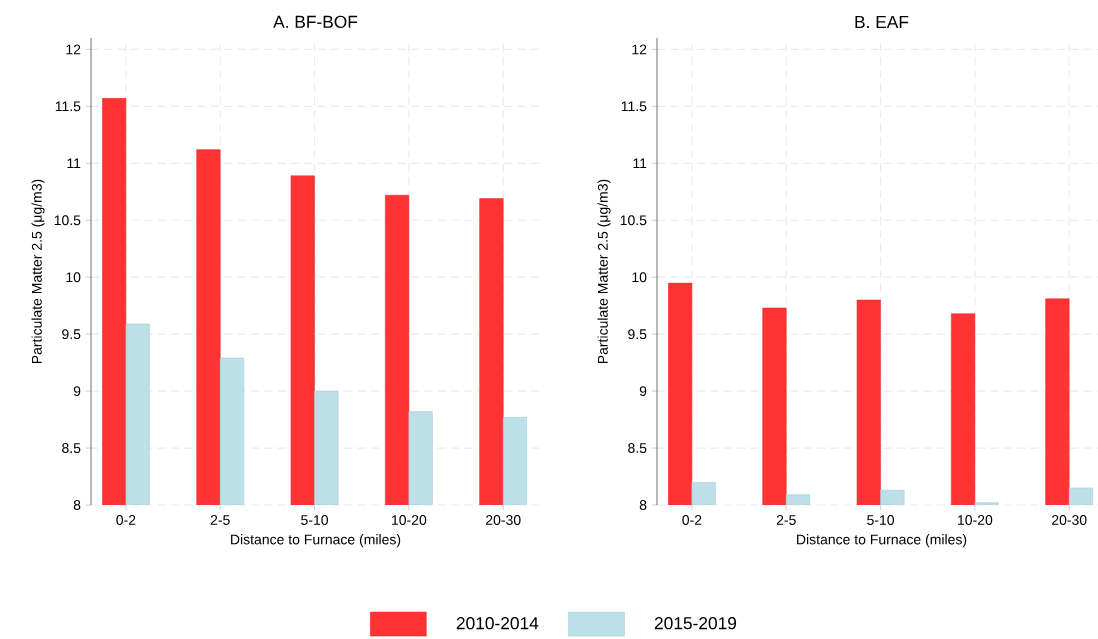  Describe the element at coordinates (315, 21) in the screenshot. I see `chart-title: A. BF-BOF` at that location.